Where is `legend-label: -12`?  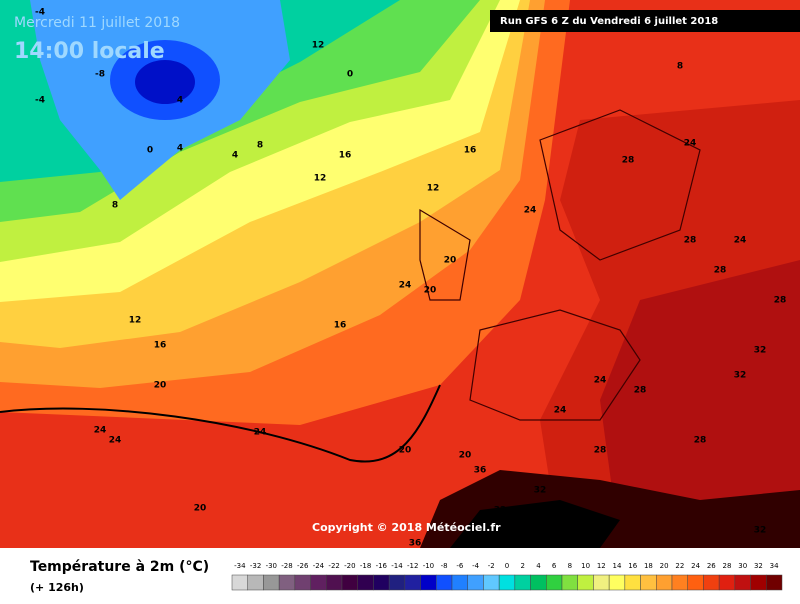
legend-label: -12 is located at coordinates (412, 566).